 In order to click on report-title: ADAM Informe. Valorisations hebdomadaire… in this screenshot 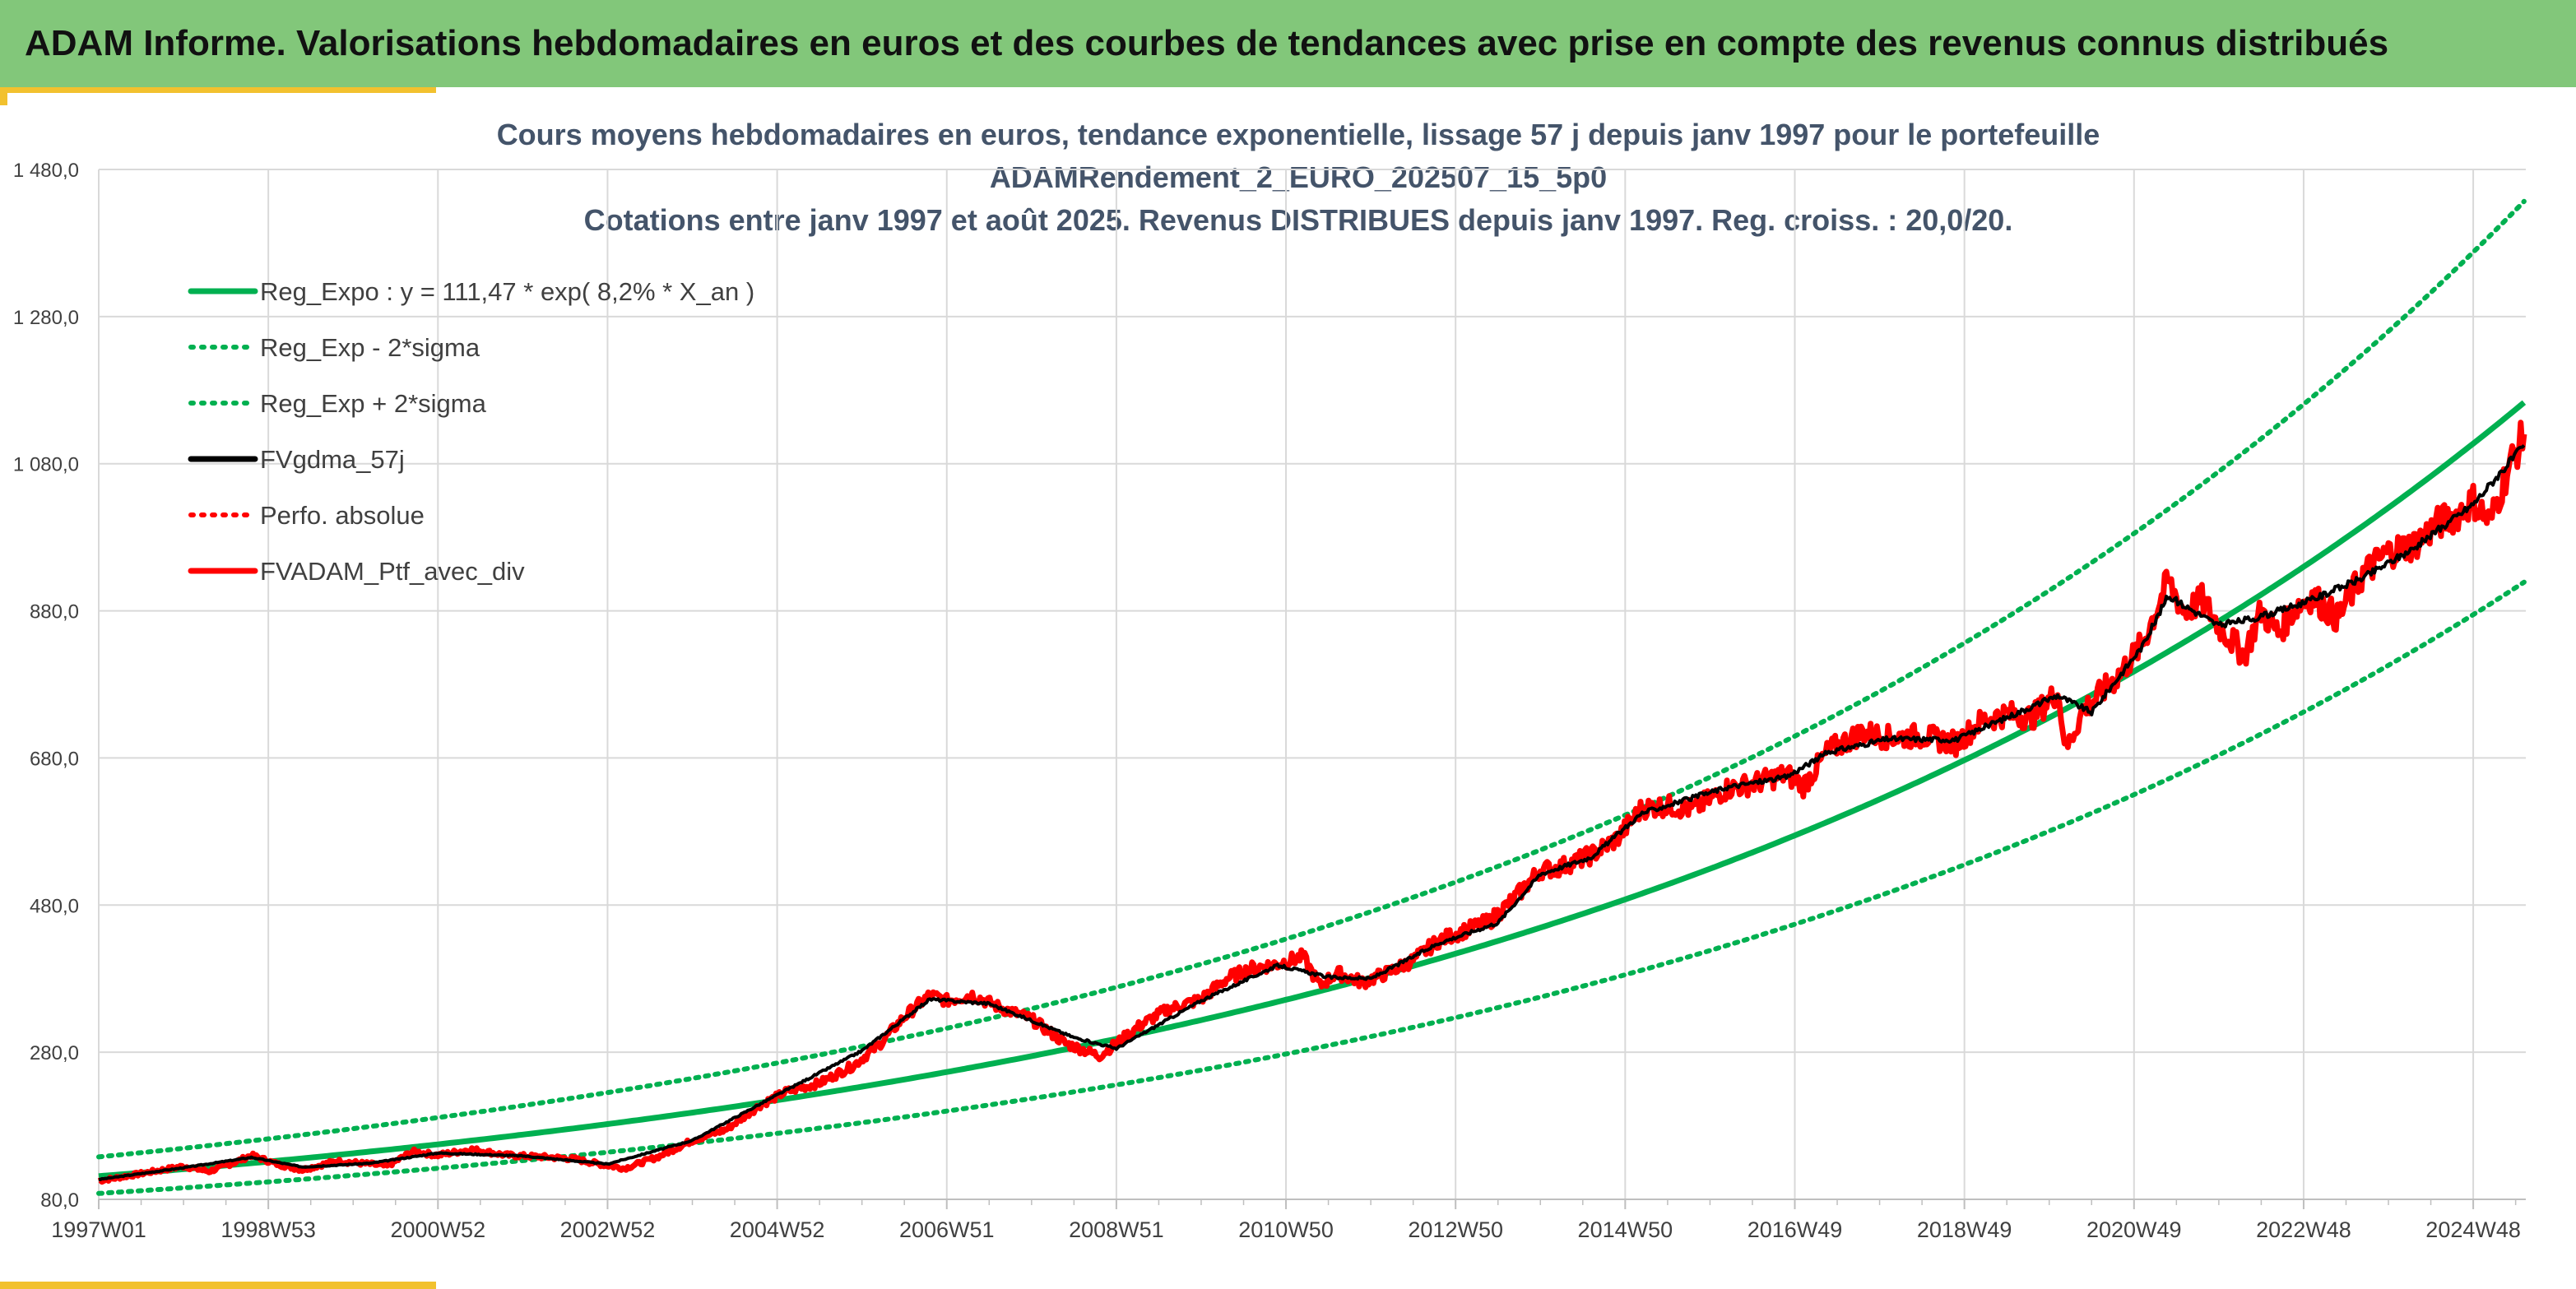, I will do `click(1207, 43)`.